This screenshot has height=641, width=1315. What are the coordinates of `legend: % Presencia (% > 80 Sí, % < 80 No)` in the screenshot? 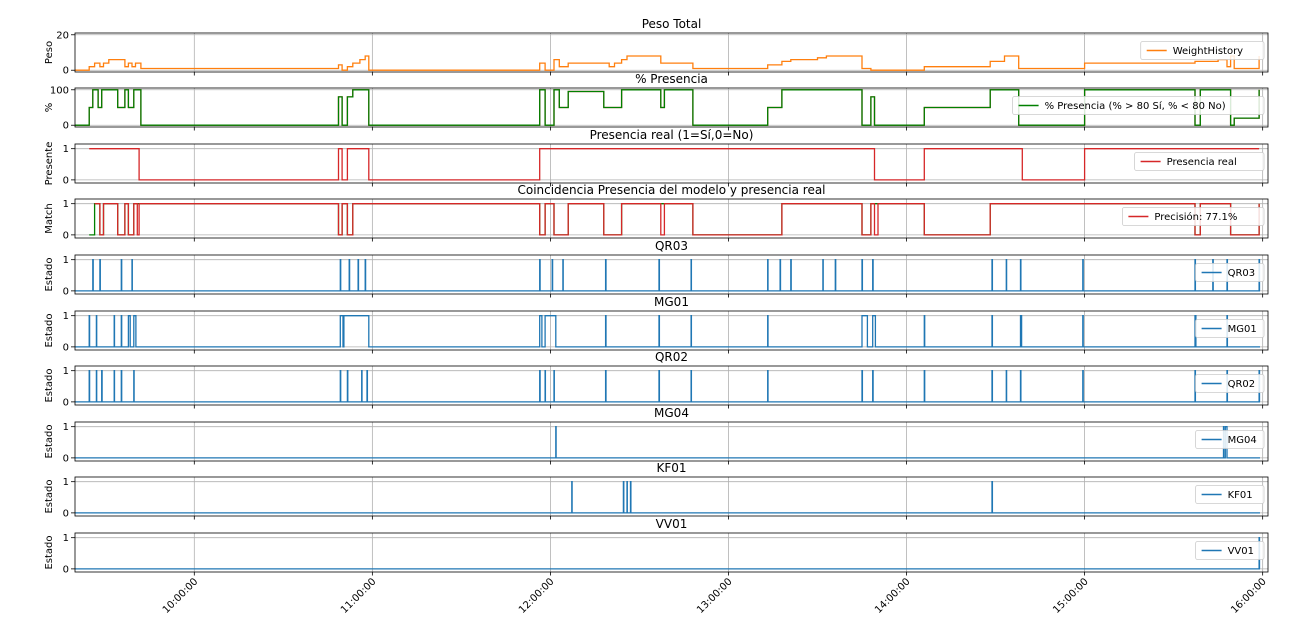 It's located at (1138, 105).